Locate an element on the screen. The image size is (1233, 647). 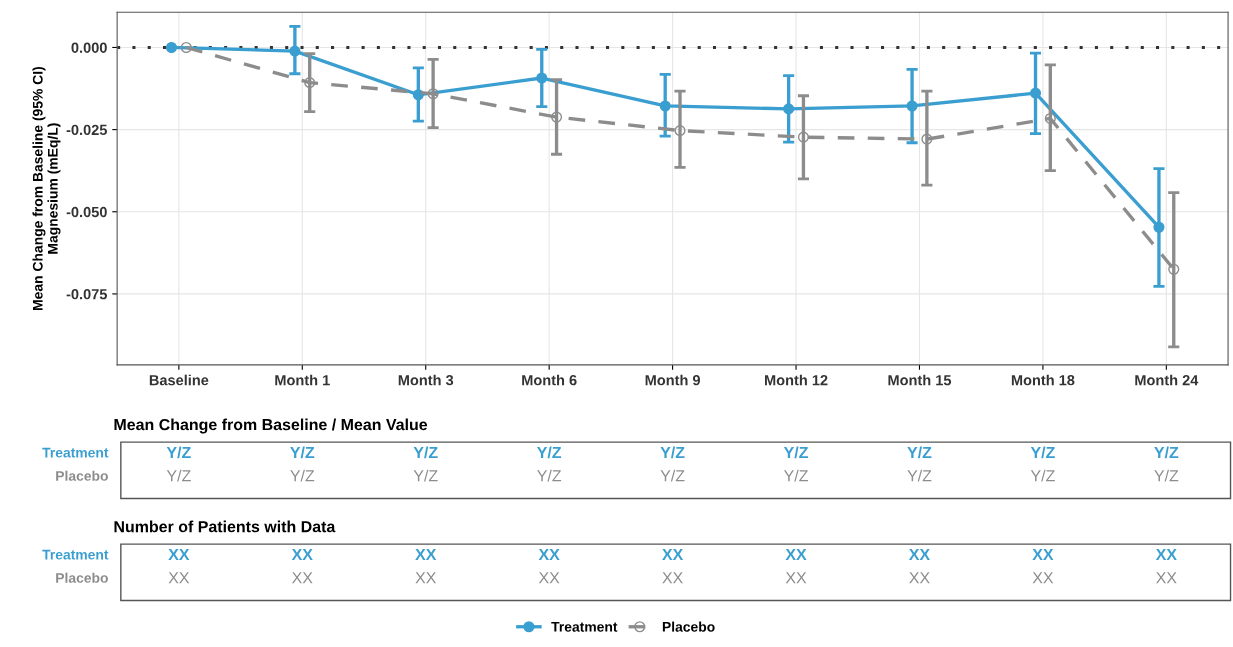
x-tick-label: Month 3 is located at coordinates (426, 380).